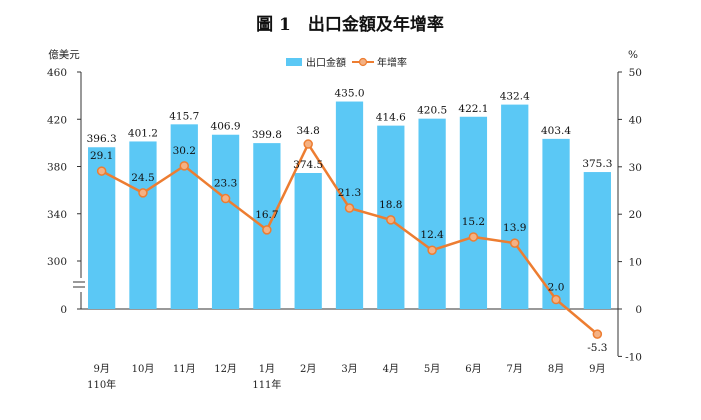  I want to click on line-value-label: 34.8, so click(307, 131).